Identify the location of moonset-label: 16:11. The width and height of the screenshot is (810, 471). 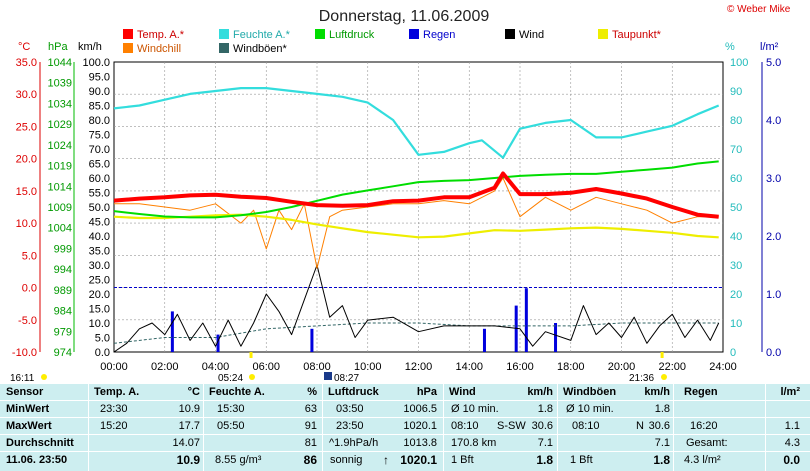
(22, 378).